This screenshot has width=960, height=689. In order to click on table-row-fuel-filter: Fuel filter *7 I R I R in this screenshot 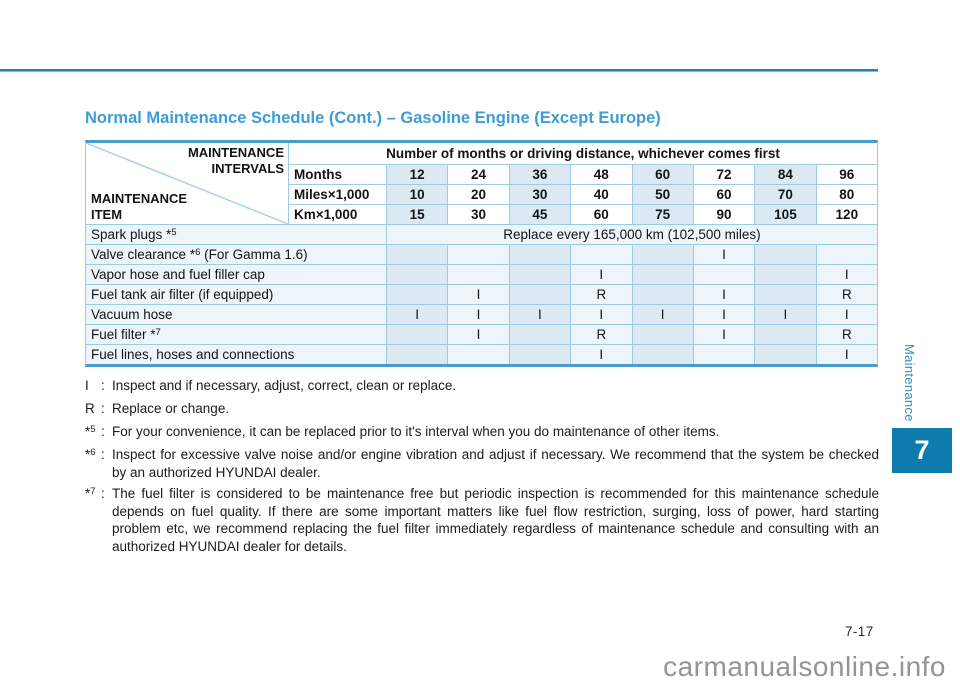, I will do `click(481, 334)`.